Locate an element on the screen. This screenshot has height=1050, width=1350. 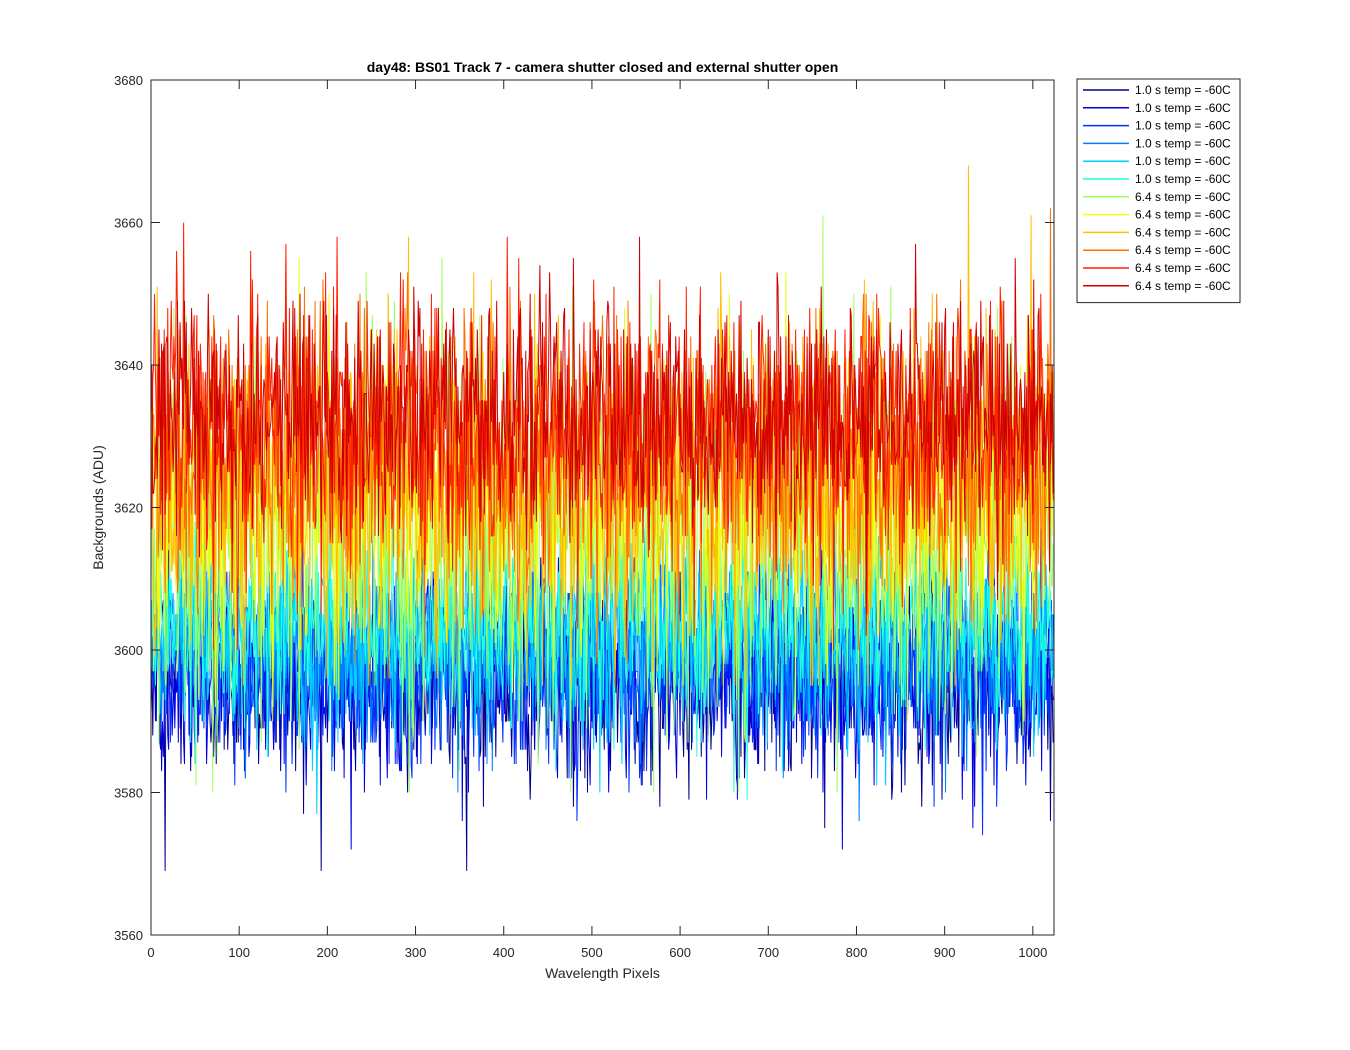
x-tick-label: 600 is located at coordinates (680, 952).